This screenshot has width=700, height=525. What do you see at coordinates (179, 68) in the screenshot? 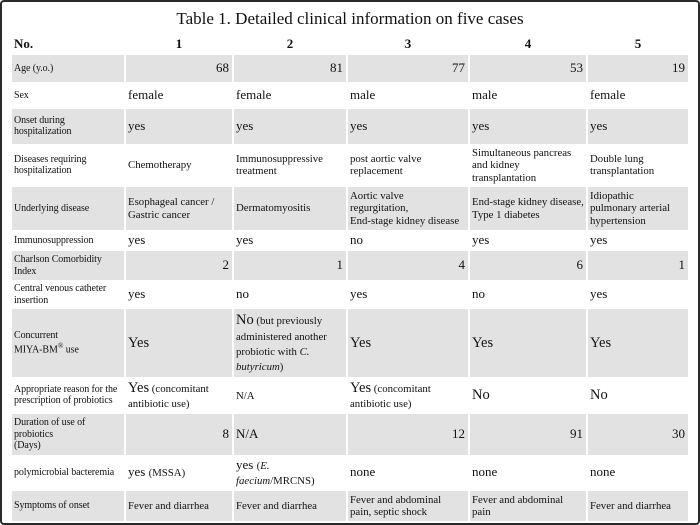
I see `case-1-value: 68` at bounding box center [179, 68].